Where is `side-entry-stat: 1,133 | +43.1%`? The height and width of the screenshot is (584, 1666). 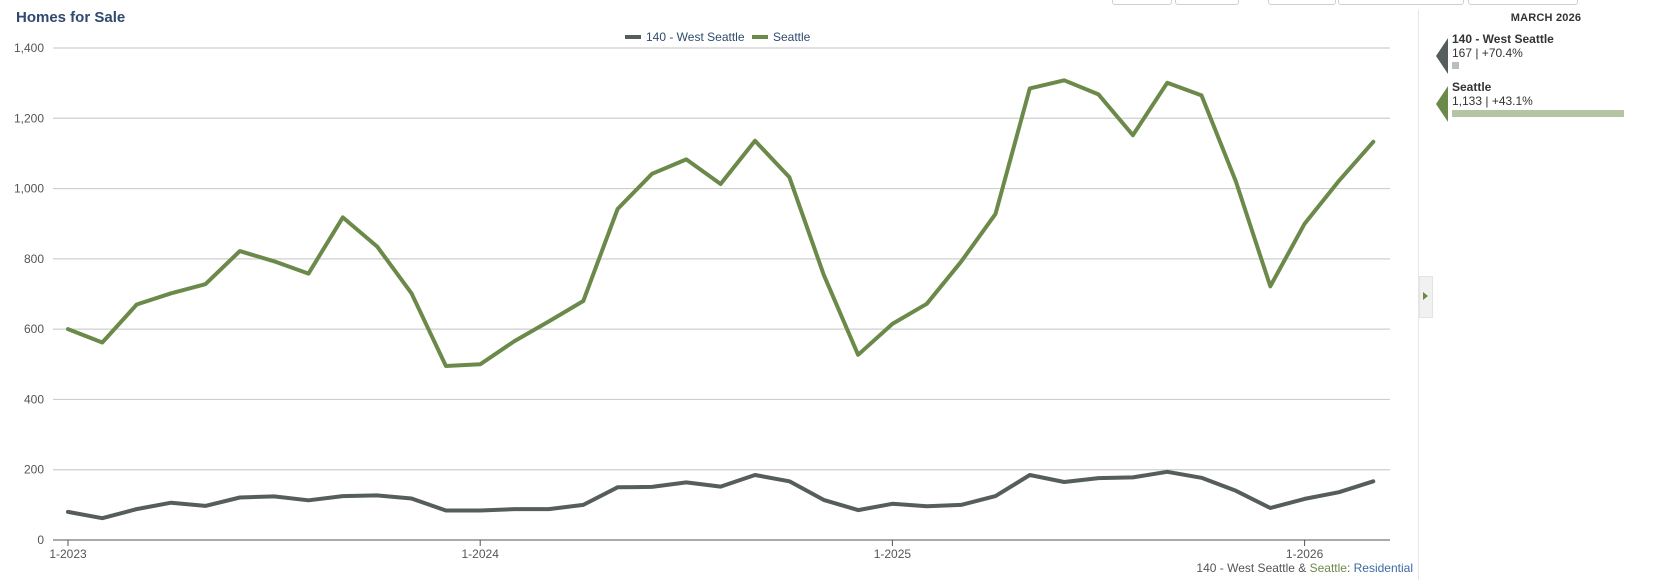 side-entry-stat: 1,133 | +43.1% is located at coordinates (1492, 101).